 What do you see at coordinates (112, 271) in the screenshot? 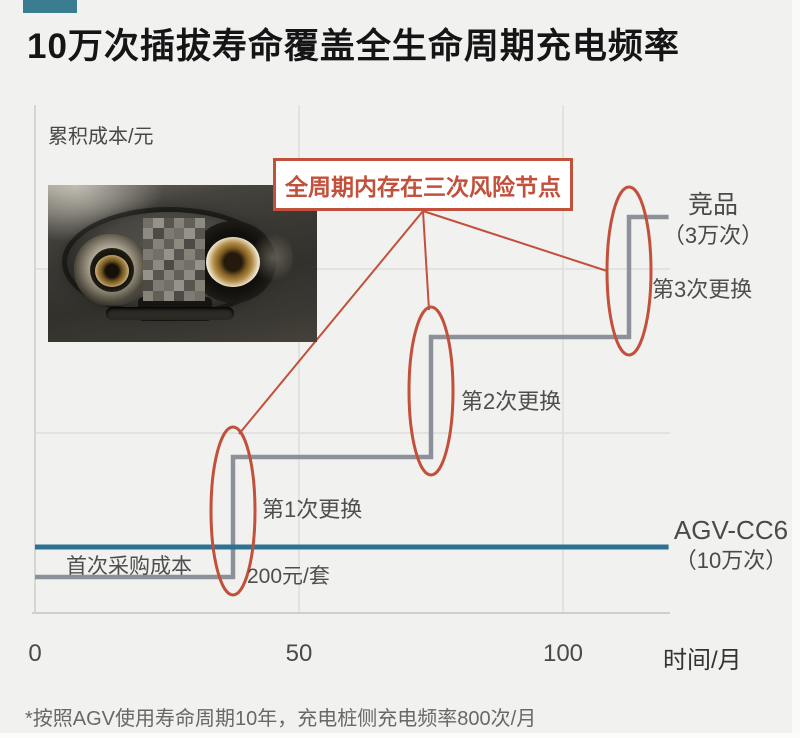
I see `left-contact-pin` at bounding box center [112, 271].